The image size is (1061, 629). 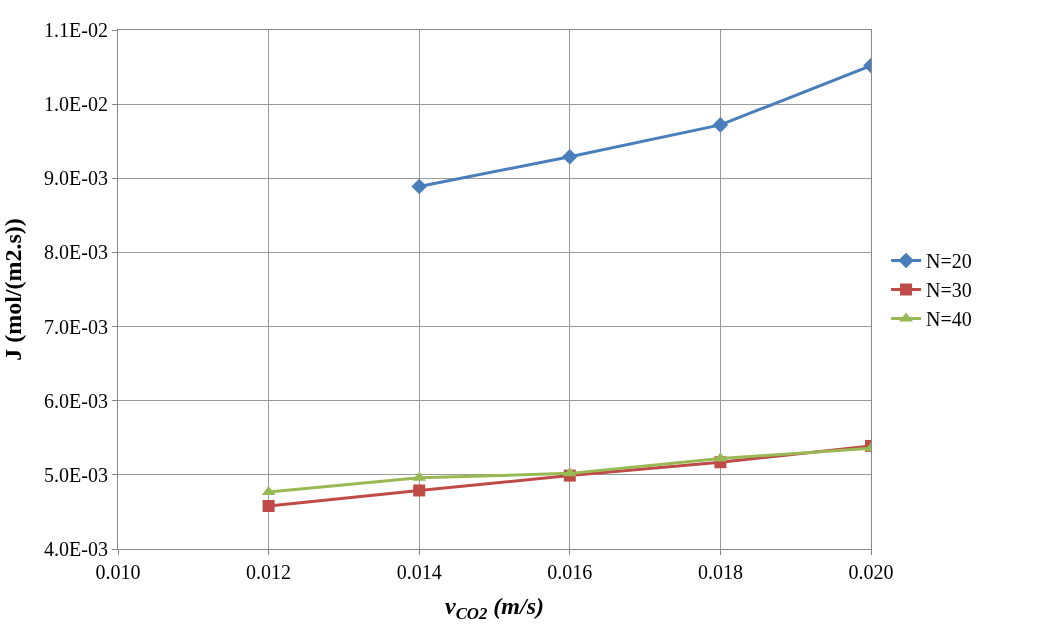 What do you see at coordinates (871, 572) in the screenshot?
I see `x-tick-label: 0.020` at bounding box center [871, 572].